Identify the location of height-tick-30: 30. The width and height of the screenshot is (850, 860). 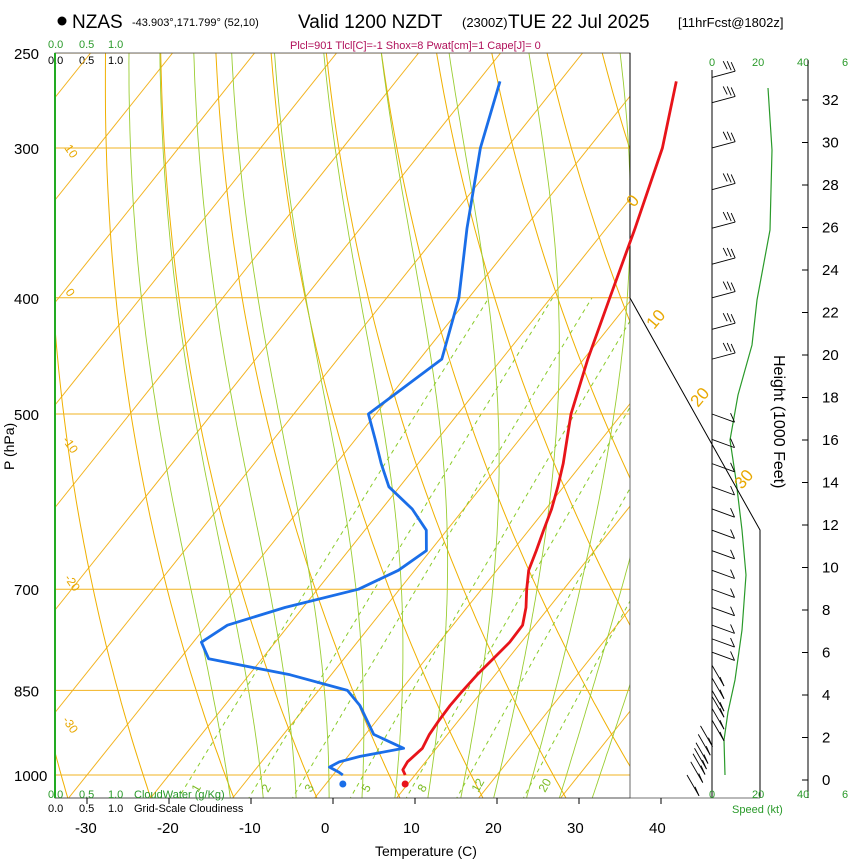
(830, 143).